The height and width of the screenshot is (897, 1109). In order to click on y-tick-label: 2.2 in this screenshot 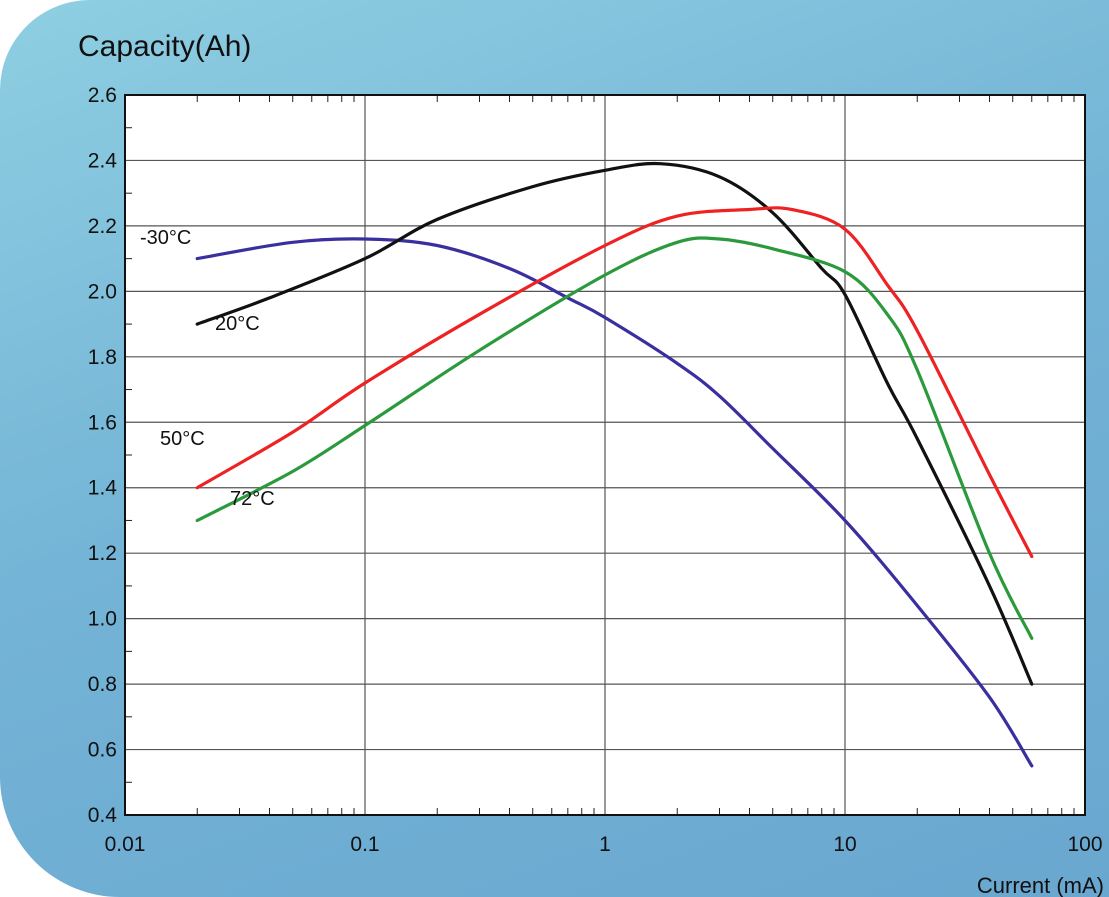, I will do `click(102, 226)`.